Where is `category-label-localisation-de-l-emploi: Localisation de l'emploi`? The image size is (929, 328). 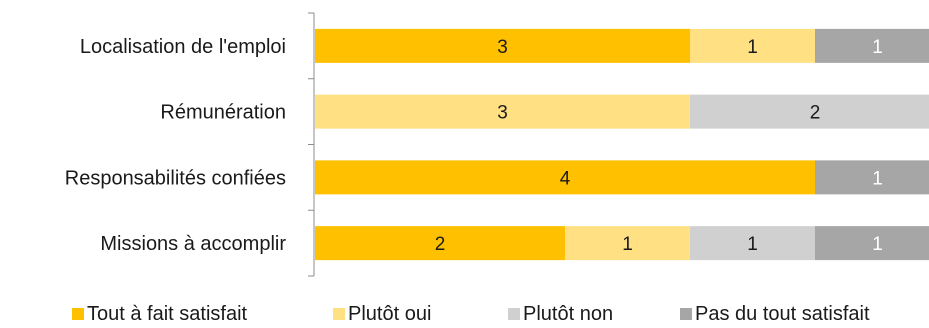
category-label-localisation-de-l-emploi: Localisation de l'emploi is located at coordinates (183, 47).